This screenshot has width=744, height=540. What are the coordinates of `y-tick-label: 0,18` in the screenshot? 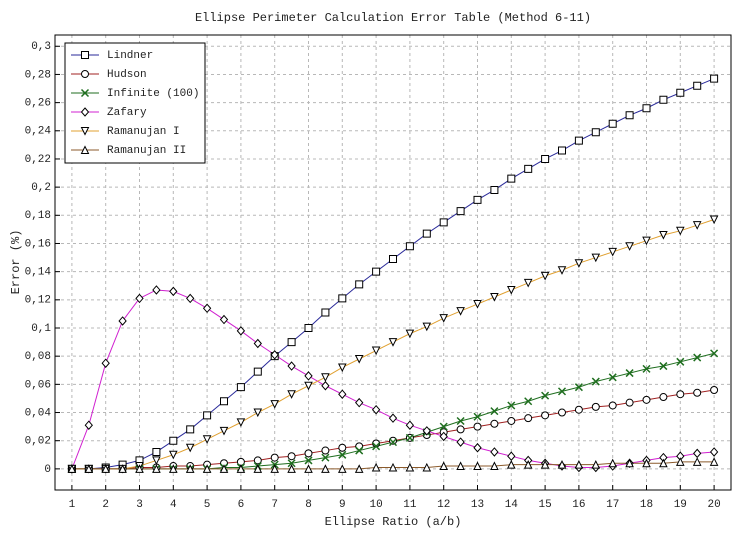 It's located at (38, 216).